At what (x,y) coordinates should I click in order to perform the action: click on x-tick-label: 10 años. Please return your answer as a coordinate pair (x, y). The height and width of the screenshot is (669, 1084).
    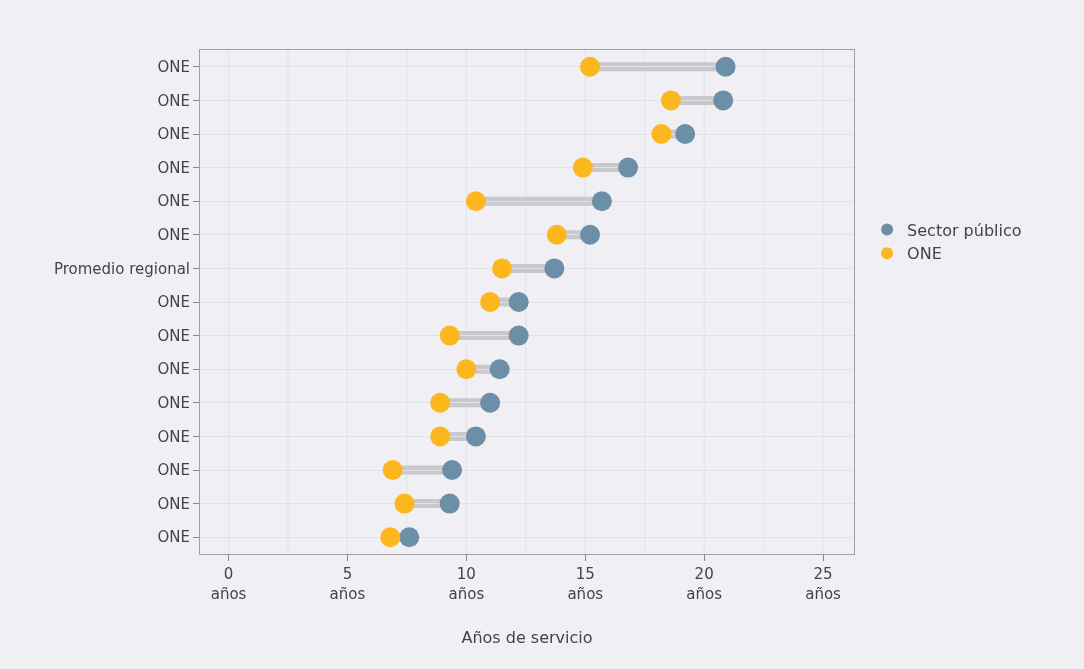
    Looking at the image, I should click on (466, 584).